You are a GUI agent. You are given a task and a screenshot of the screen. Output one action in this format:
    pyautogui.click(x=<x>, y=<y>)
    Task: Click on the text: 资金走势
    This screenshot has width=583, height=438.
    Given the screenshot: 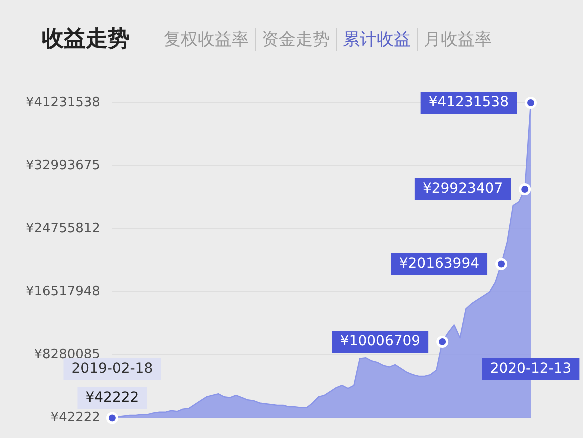 What is the action you would take?
    pyautogui.click(x=296, y=39)
    